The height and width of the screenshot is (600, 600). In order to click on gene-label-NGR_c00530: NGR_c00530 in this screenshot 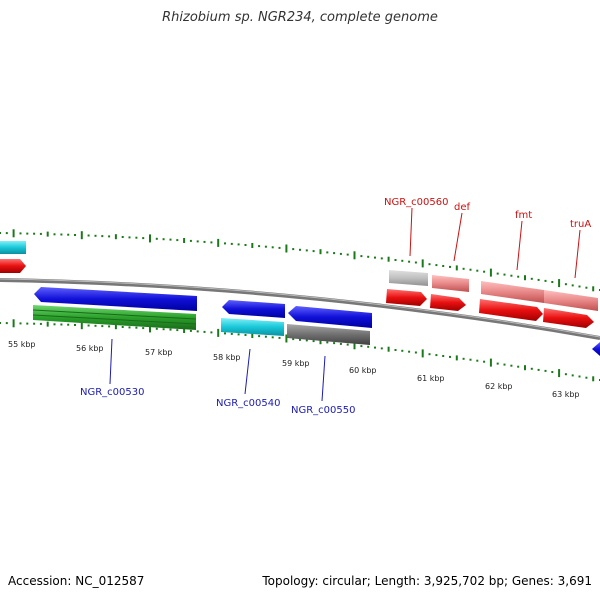, I will do `click(112, 392)`.